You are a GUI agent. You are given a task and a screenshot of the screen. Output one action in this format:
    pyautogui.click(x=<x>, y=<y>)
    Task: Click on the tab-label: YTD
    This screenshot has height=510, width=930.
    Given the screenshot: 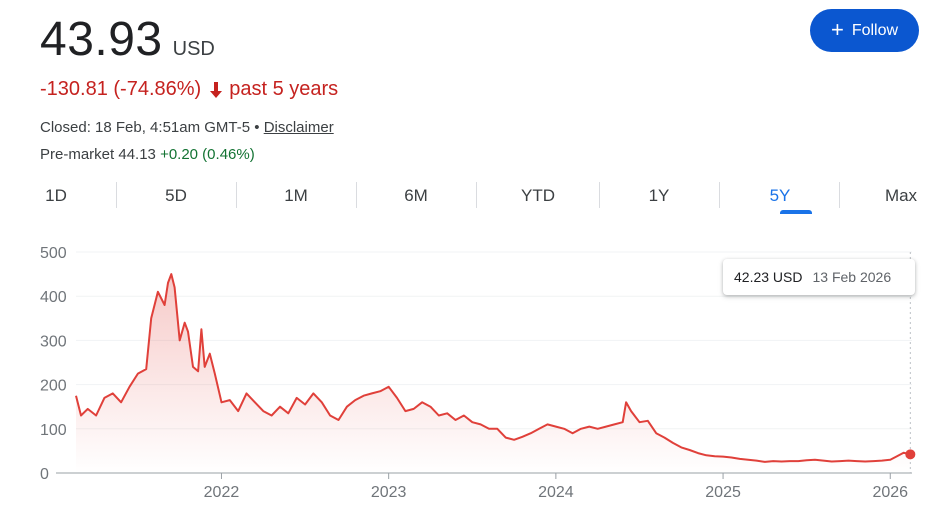 What is the action you would take?
    pyautogui.click(x=538, y=195)
    